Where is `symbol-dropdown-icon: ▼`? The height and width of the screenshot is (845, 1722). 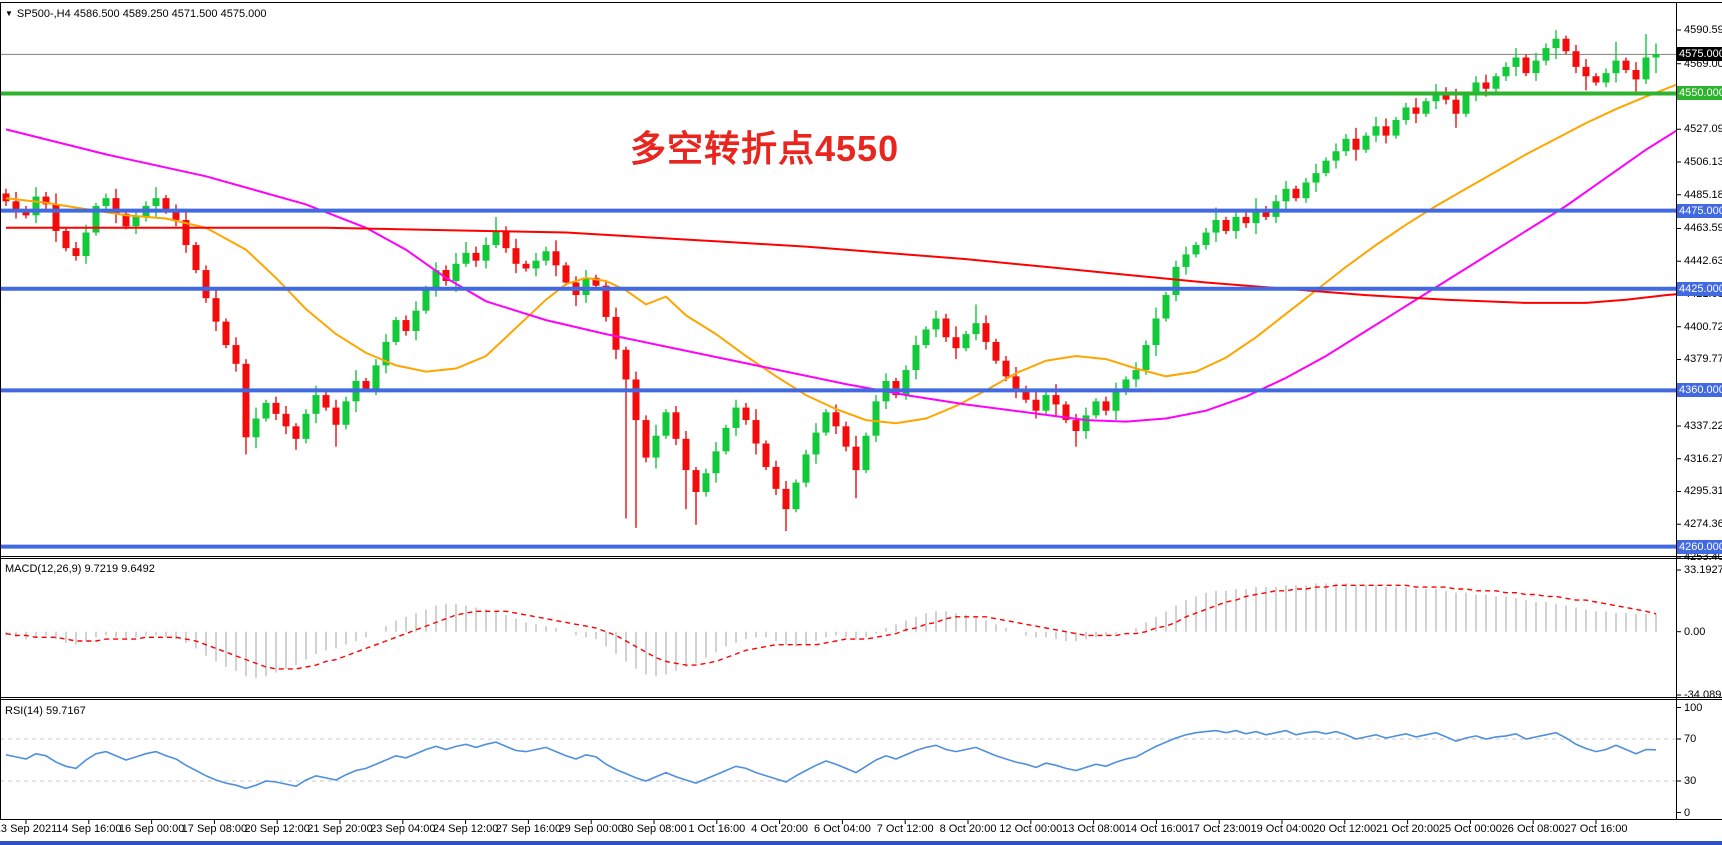
symbol-dropdown-icon: ▼ is located at coordinates (9, 13).